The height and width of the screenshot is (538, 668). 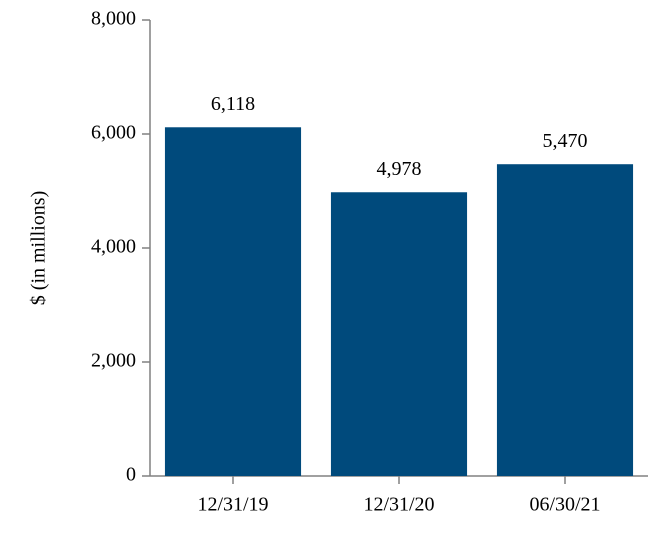 I want to click on y-tick-label: 8,000, so click(x=113, y=19).